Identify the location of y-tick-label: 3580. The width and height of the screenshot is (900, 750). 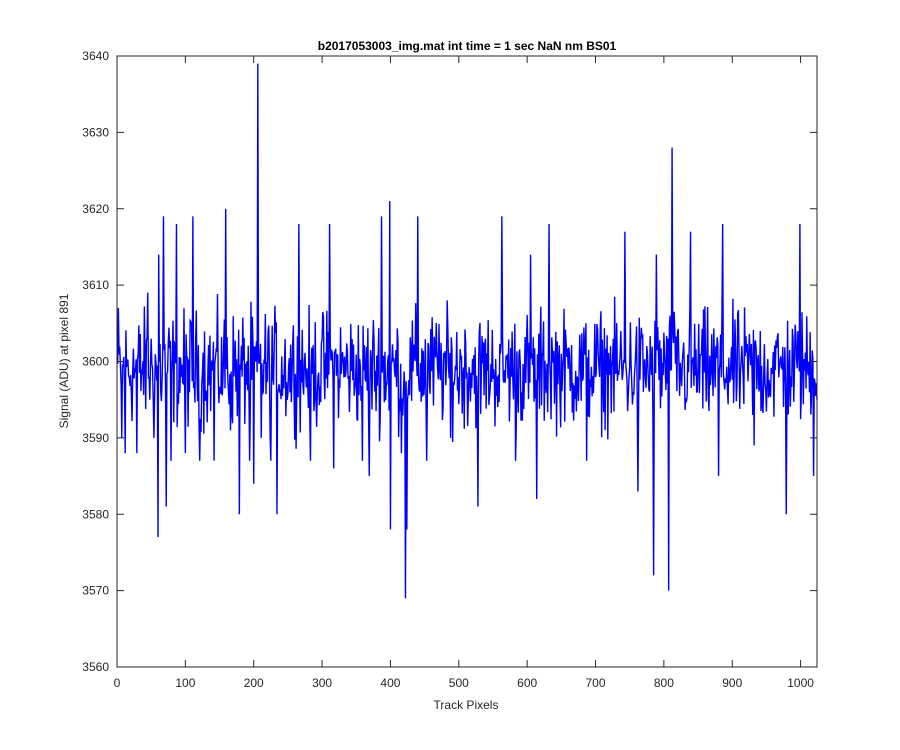
(95, 514).